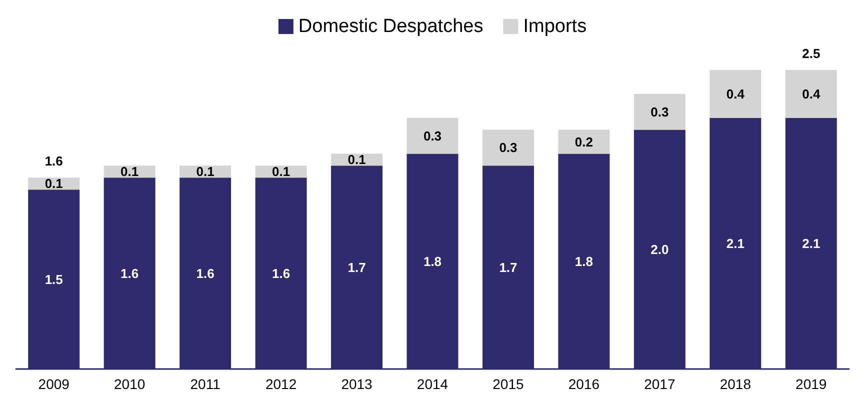  What do you see at coordinates (555, 26) in the screenshot?
I see `legend-label: Imports` at bounding box center [555, 26].